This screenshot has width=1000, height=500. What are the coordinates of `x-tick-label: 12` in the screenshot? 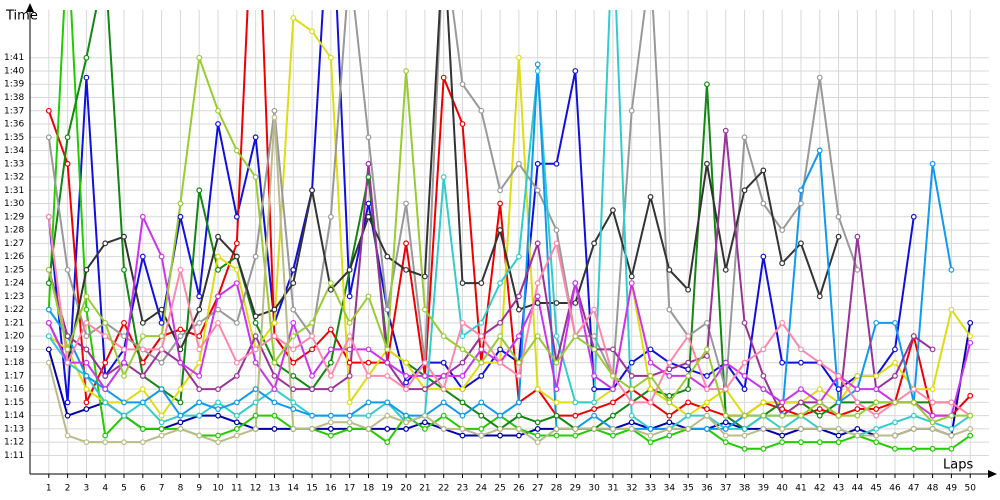 It's located at (255, 489).